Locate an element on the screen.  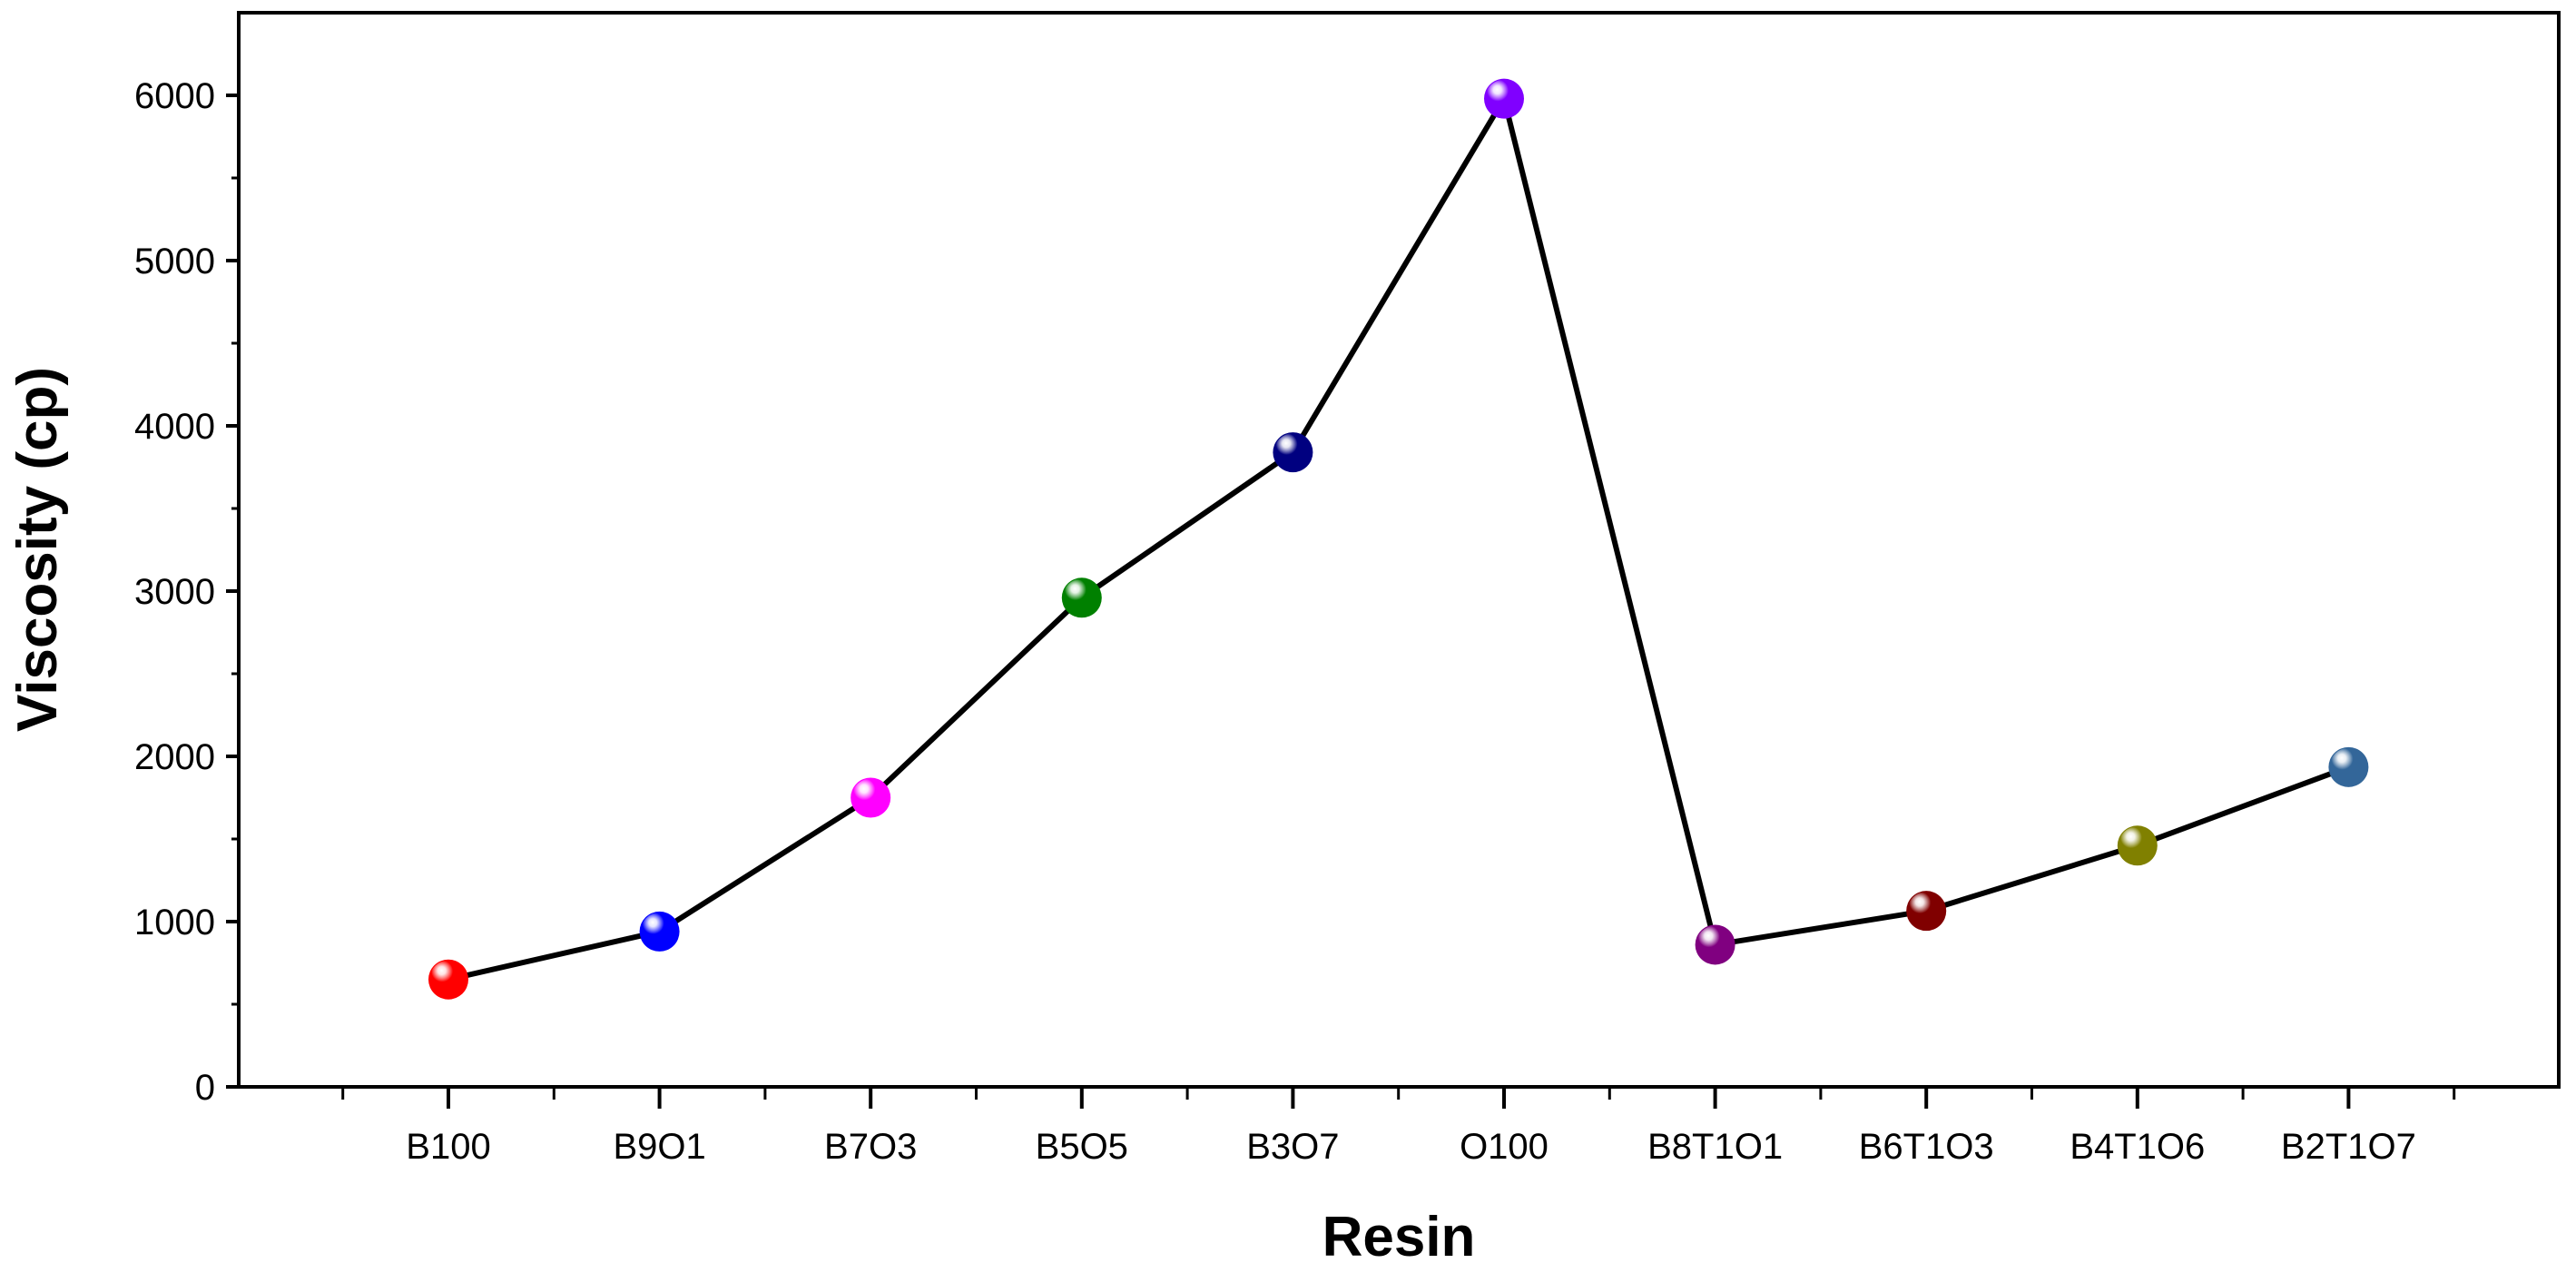
x-tick-label: B3O7 is located at coordinates (1292, 1147).